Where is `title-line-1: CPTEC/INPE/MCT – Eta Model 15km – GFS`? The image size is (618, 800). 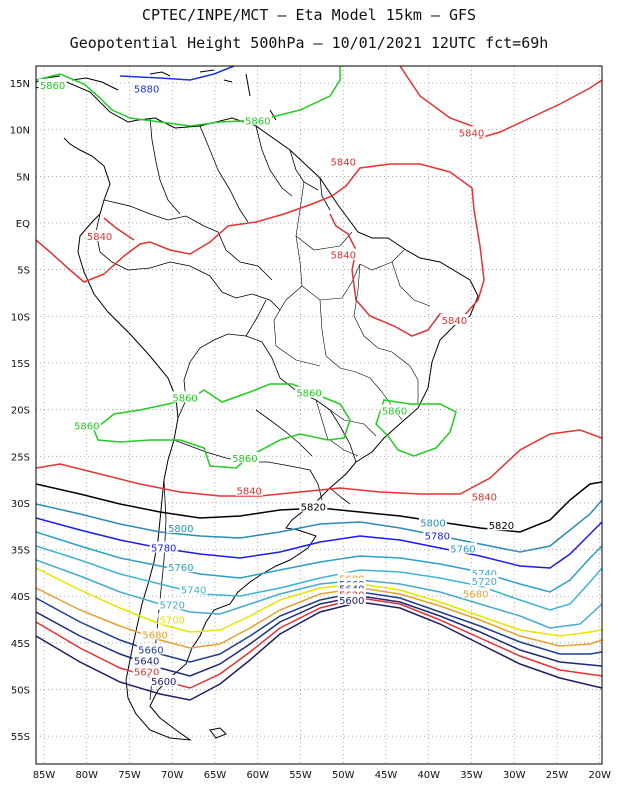 title-line-1: CPTEC/INPE/MCT – Eta Model 15km – GFS is located at coordinates (309, 15).